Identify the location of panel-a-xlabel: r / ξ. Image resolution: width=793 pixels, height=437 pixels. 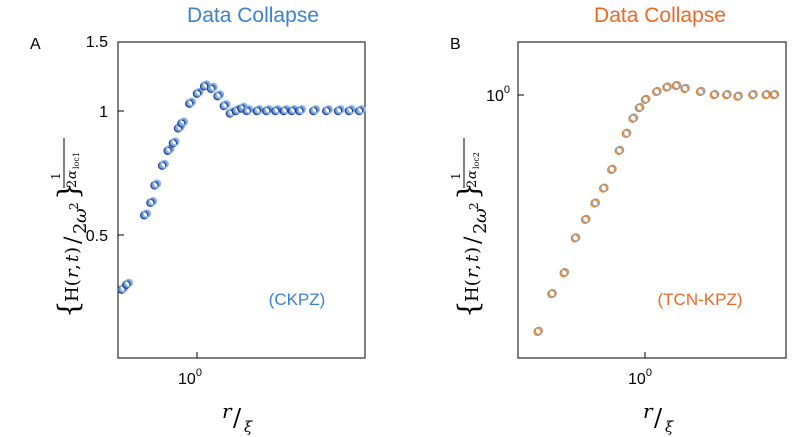
(237, 417).